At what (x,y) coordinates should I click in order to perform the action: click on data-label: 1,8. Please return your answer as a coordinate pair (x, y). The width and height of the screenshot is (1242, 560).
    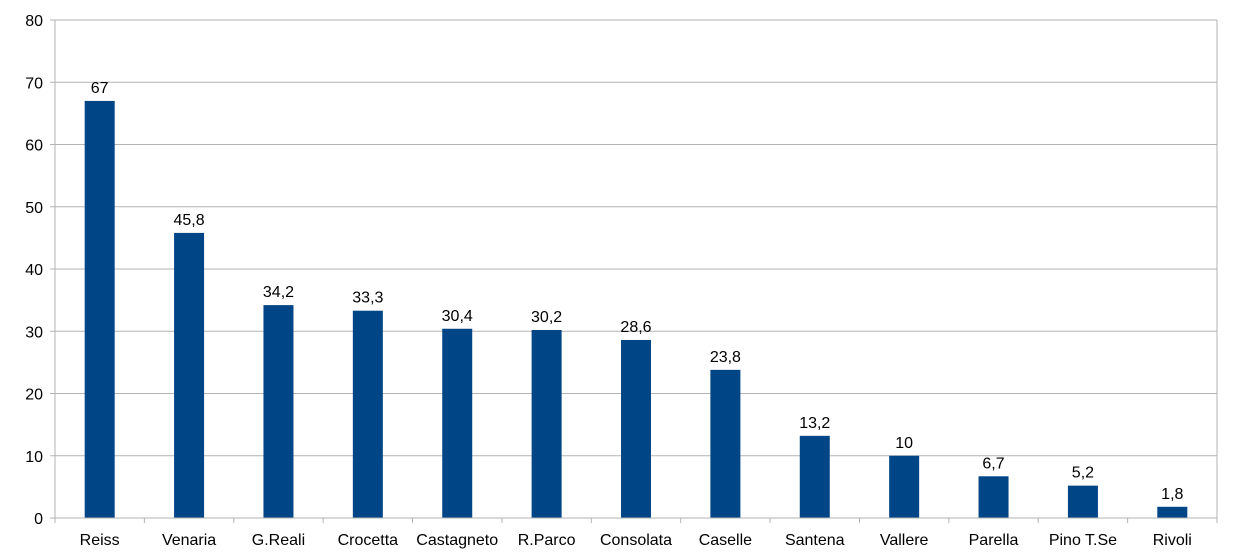
    Looking at the image, I should click on (1172, 494).